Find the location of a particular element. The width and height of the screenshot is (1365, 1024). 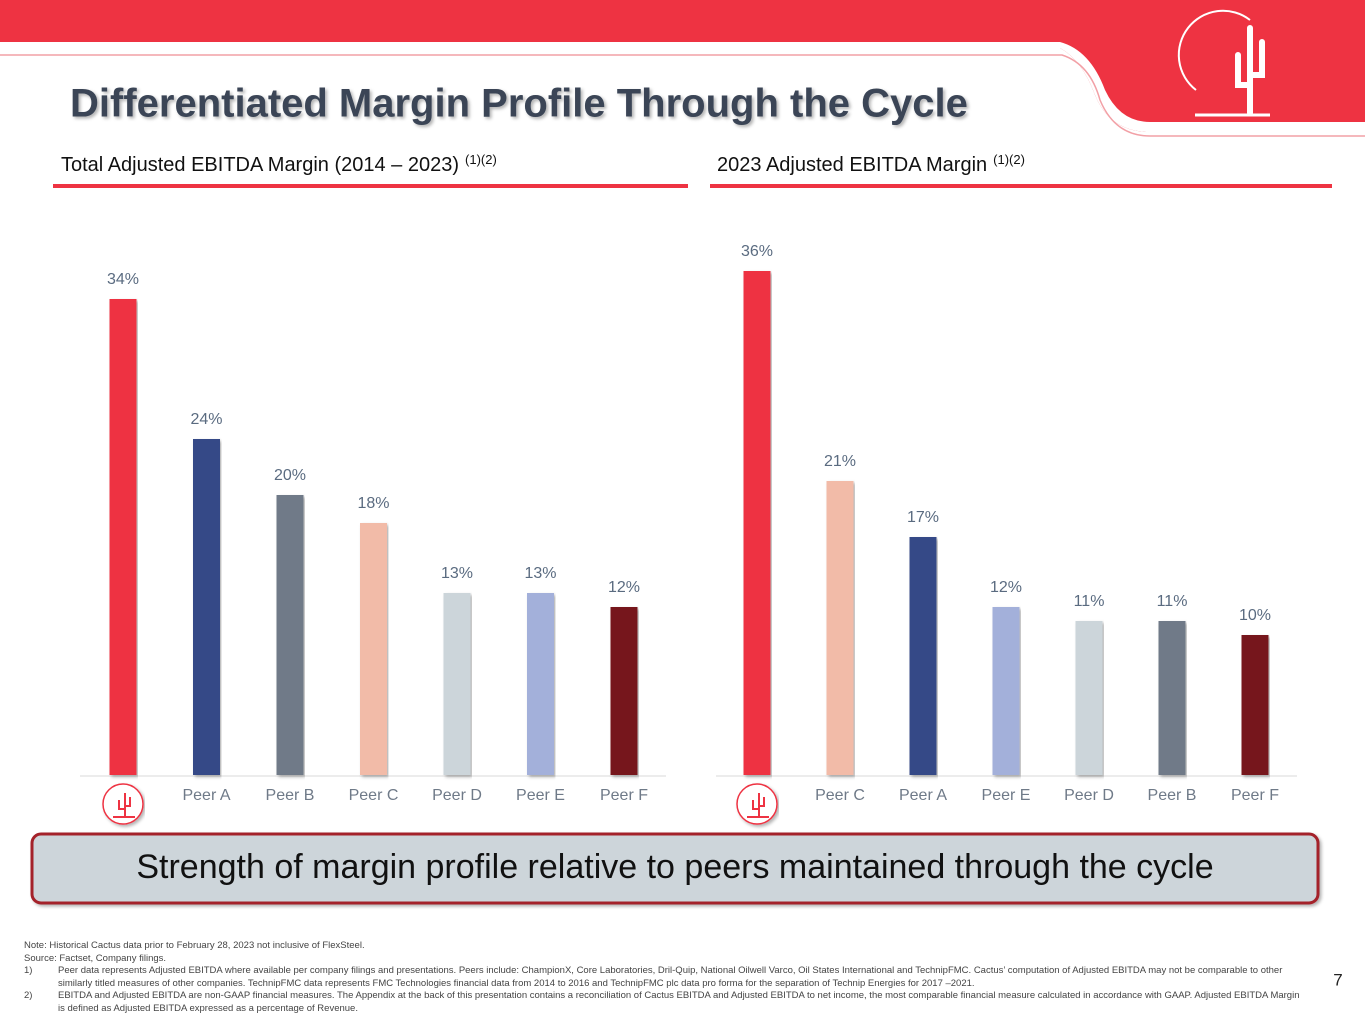

chart-title: 2023 Adjusted EBITDA Margin (1)(2) is located at coordinates (871, 164).